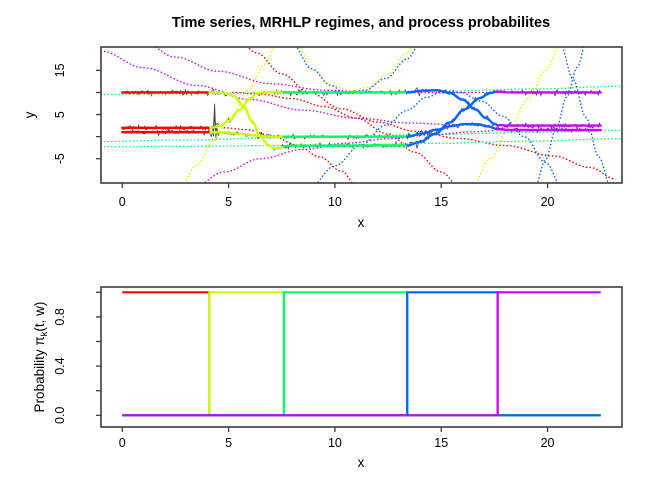 The image size is (672, 480). What do you see at coordinates (60, 316) in the screenshot?
I see `y-tick-label: 0.8` at bounding box center [60, 316].